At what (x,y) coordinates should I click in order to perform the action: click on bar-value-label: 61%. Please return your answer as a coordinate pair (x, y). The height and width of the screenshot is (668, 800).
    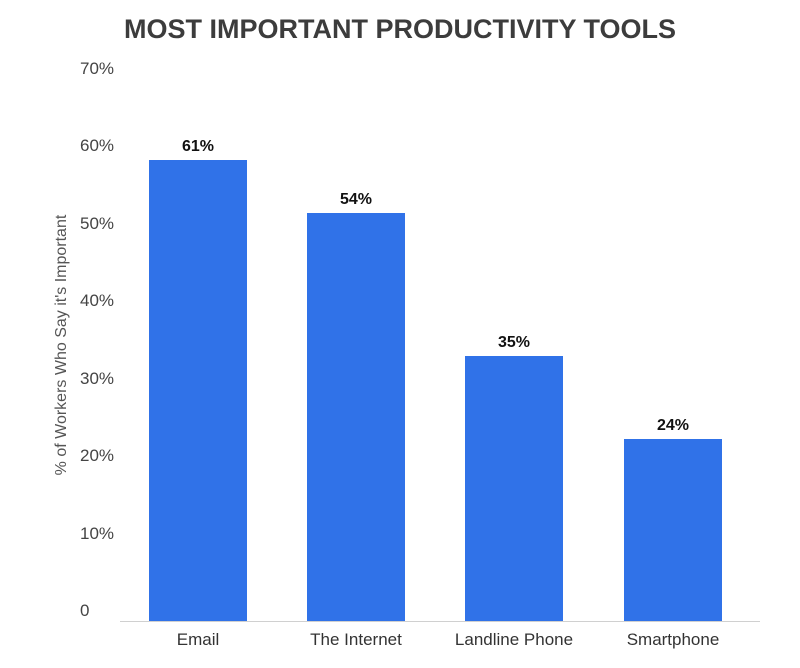
    Looking at the image, I should click on (198, 146).